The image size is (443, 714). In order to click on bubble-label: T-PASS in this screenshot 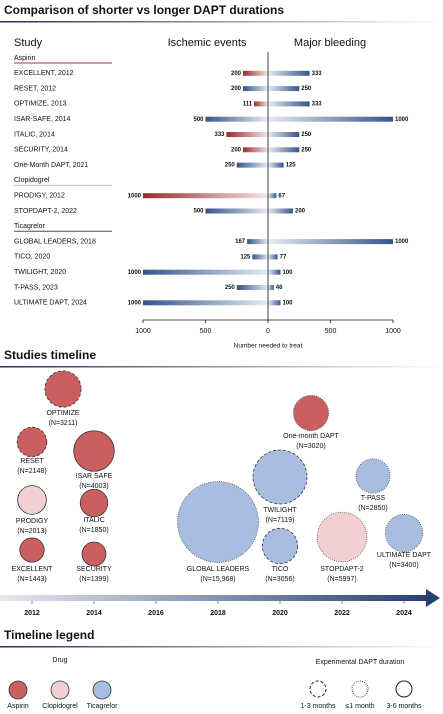, I will do `click(373, 498)`.